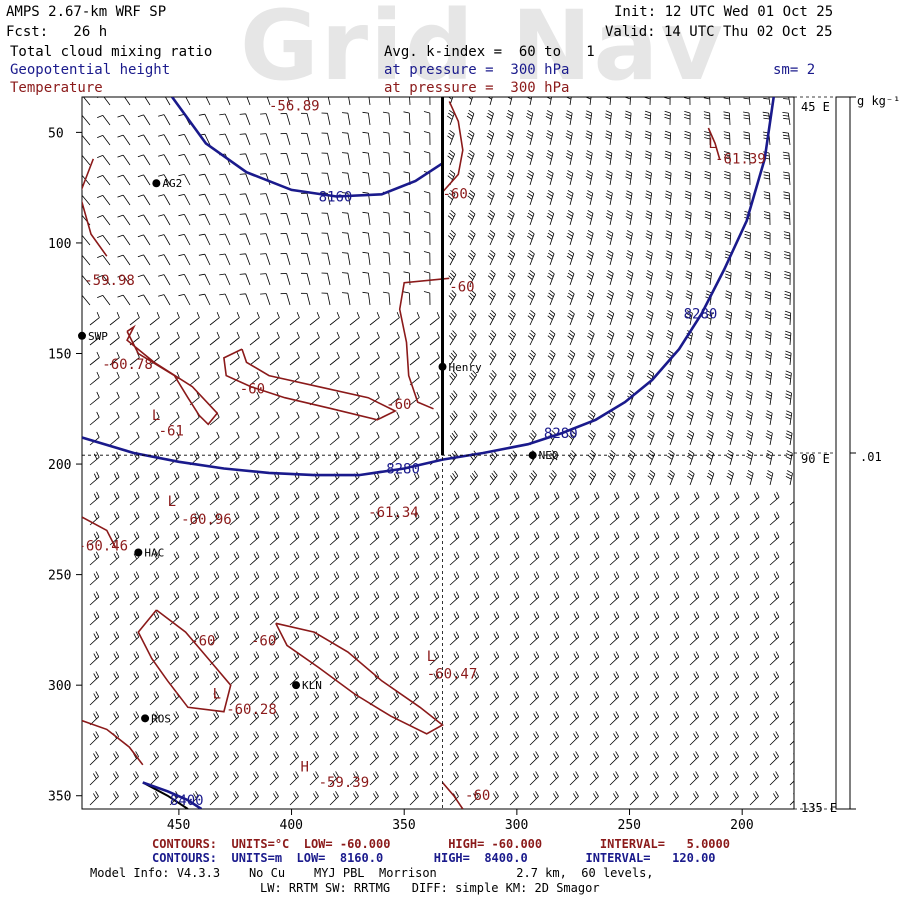 This screenshot has width=900, height=900. What do you see at coordinates (184, 661) in the screenshot?
I see `temperature-contour` at bounding box center [184, 661].